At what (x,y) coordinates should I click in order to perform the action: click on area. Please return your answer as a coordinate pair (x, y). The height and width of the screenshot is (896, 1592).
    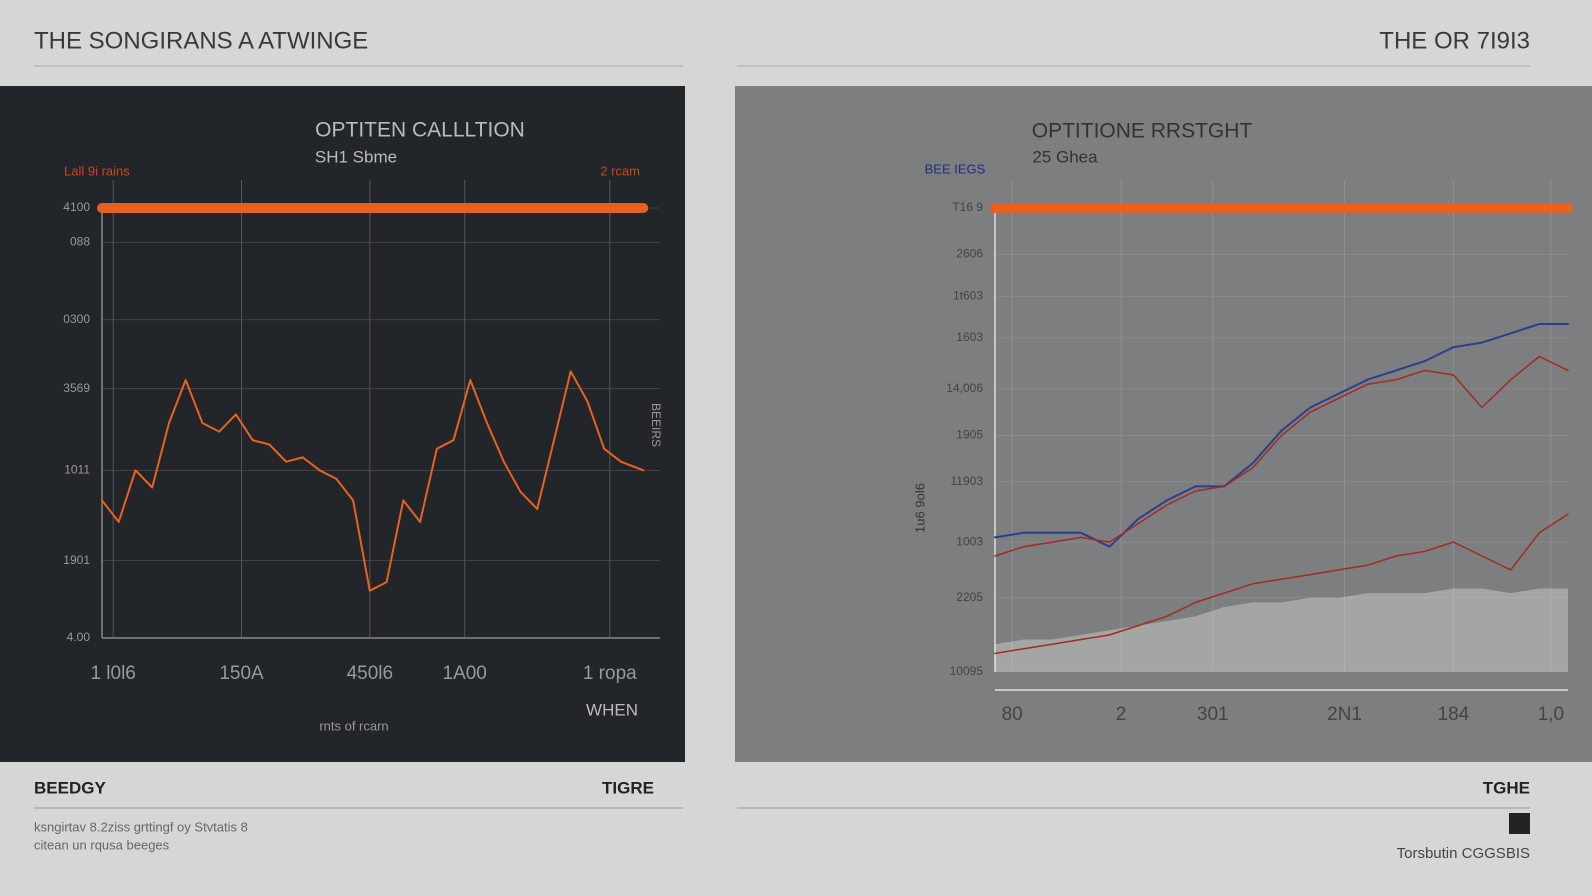
    Looking at the image, I should click on (1281, 630).